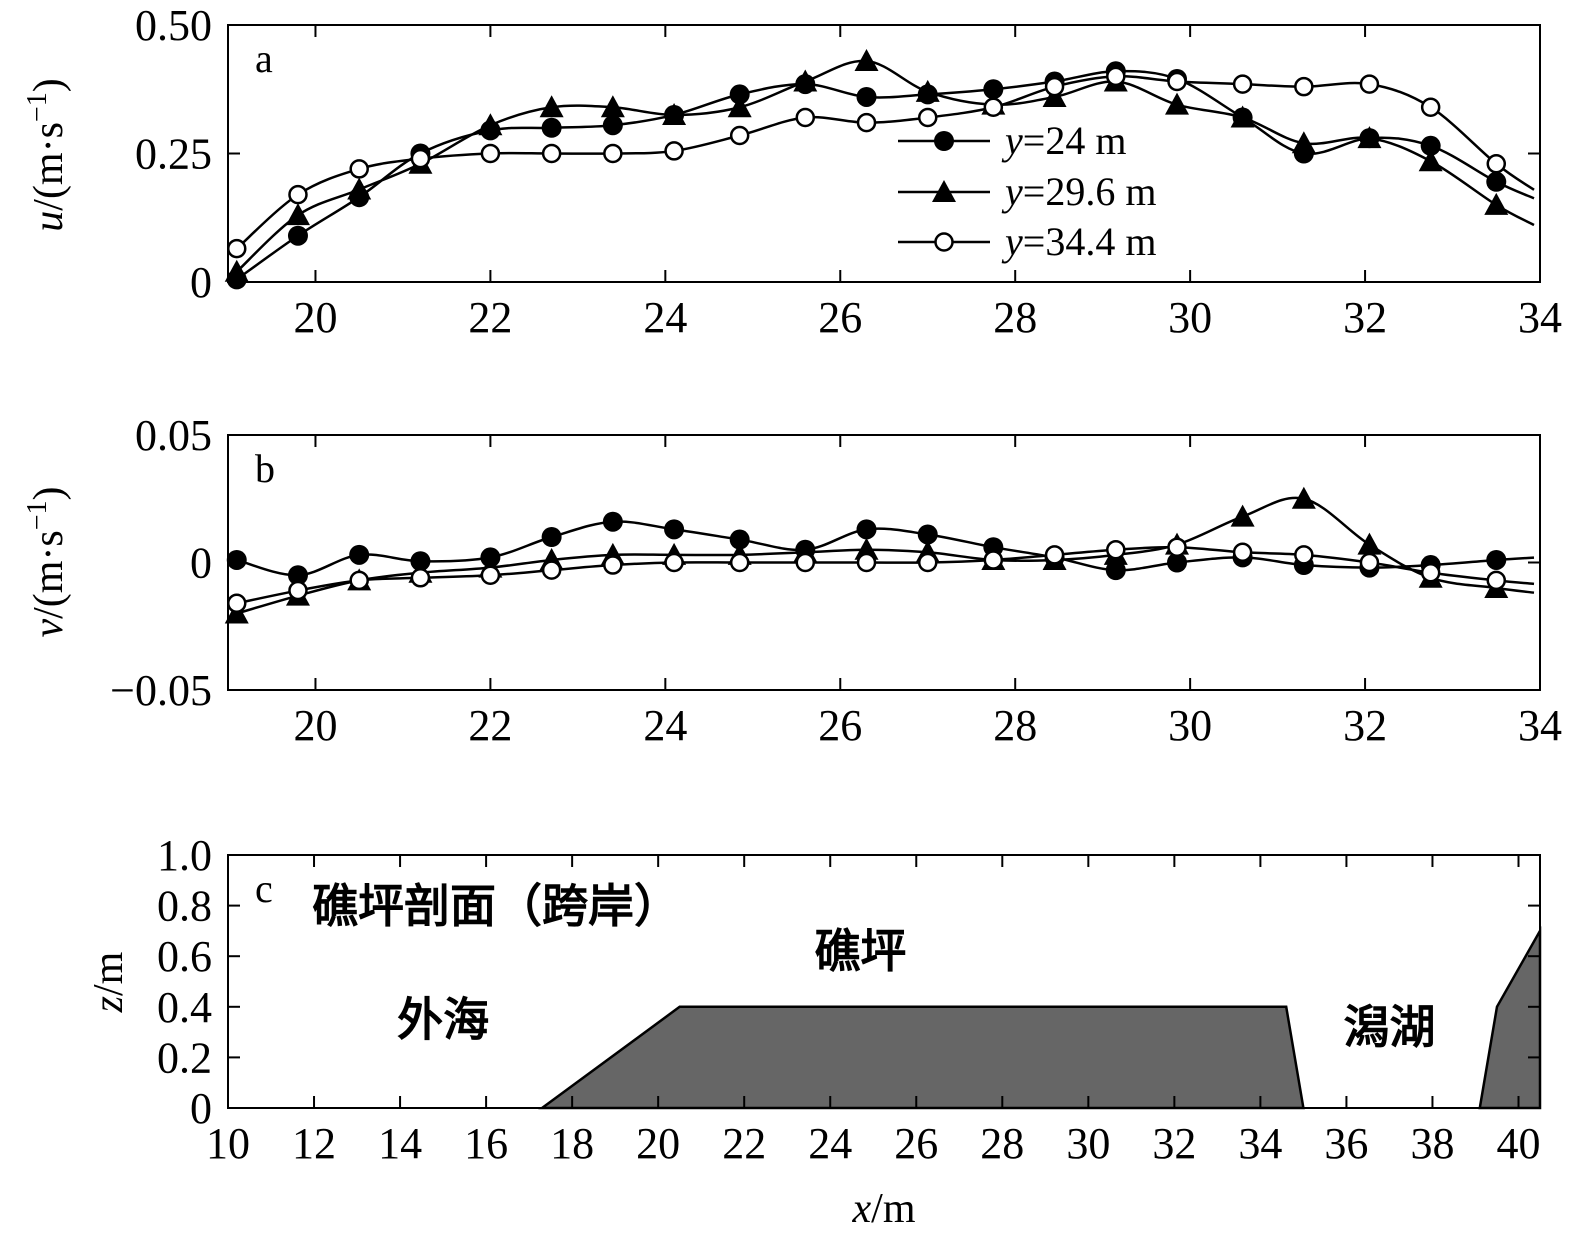  Describe the element at coordinates (47, 154) in the screenshot. I see `panel-a-y-axis-label: u/(m·s−1)` at that location.